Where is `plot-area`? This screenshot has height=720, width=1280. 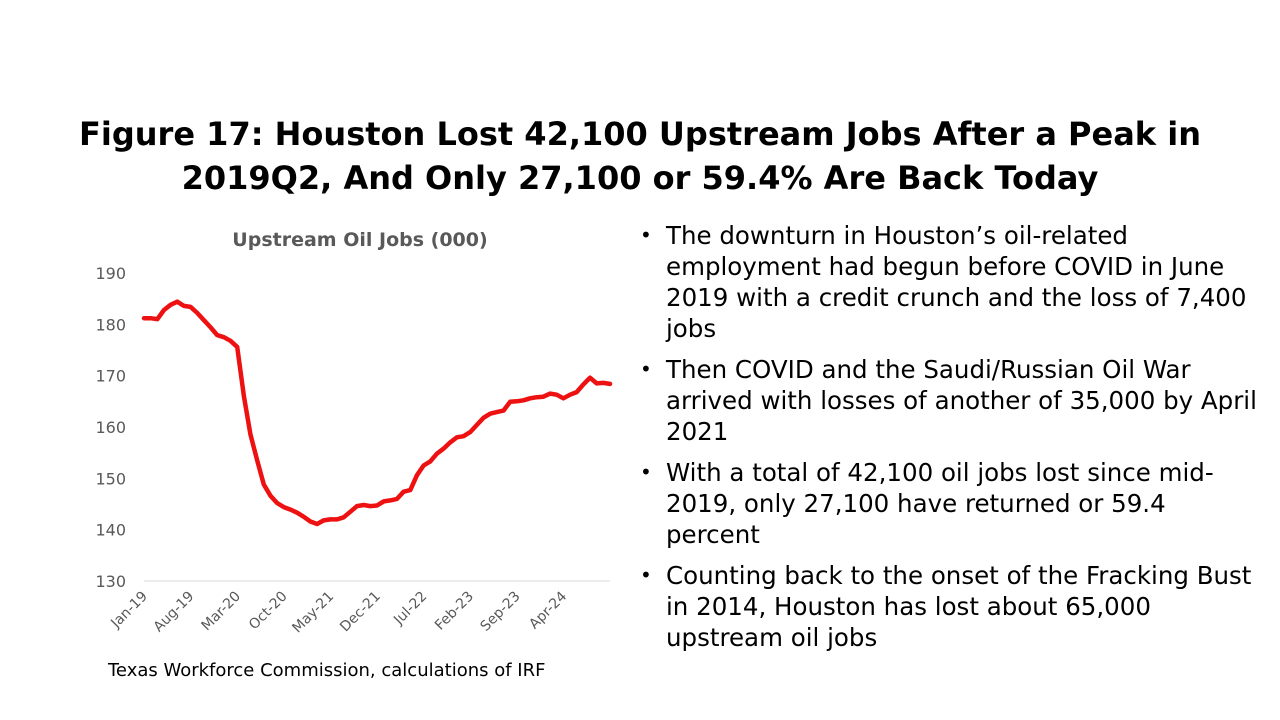 plot-area is located at coordinates (377, 413).